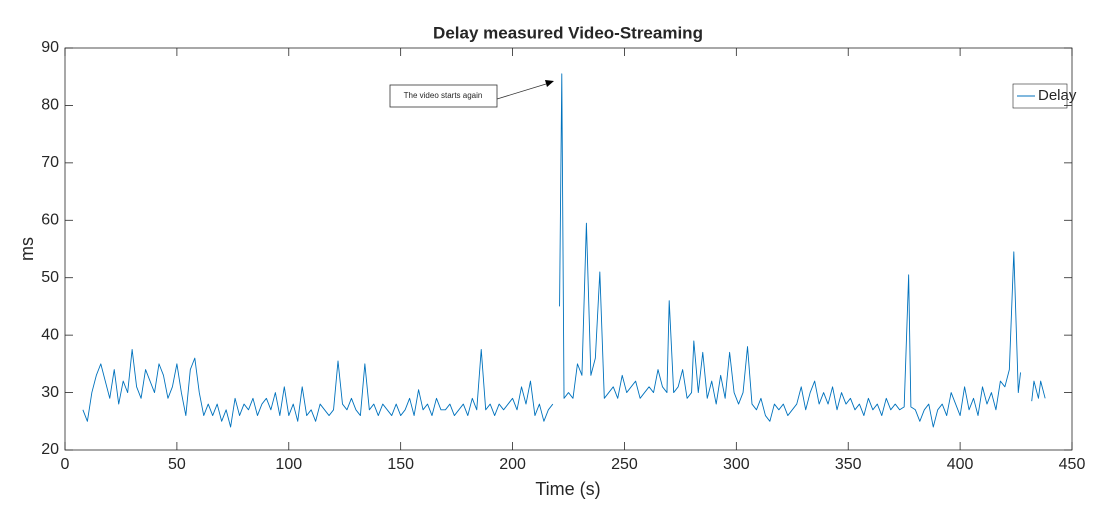 The width and height of the screenshot is (1116, 505). Describe the element at coordinates (50, 105) in the screenshot. I see `y-tick-label: 80` at that location.